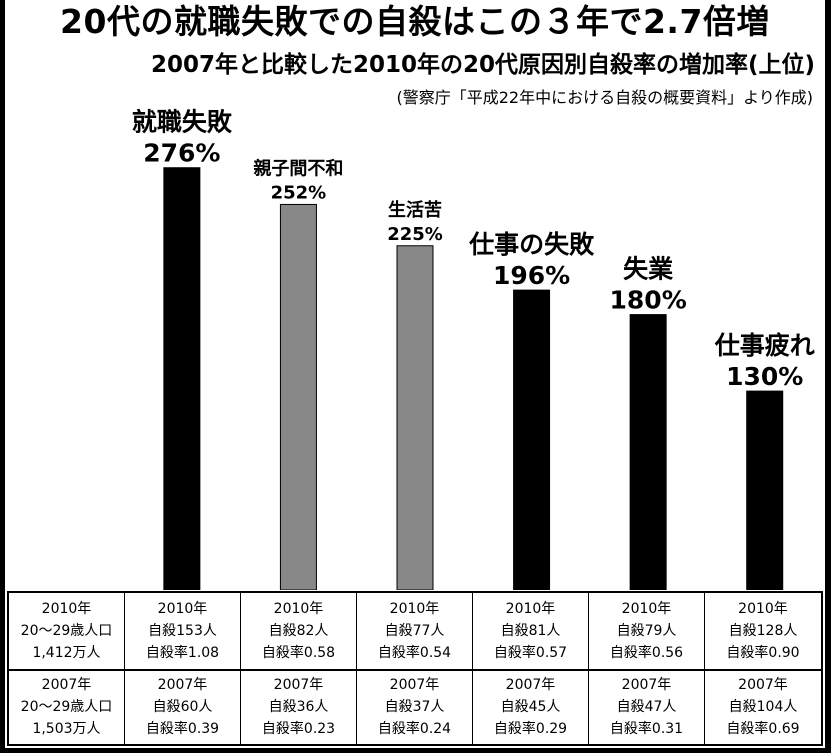 The height and width of the screenshot is (753, 831). I want to click on table-cell-line: 自殺36人, so click(298, 707).